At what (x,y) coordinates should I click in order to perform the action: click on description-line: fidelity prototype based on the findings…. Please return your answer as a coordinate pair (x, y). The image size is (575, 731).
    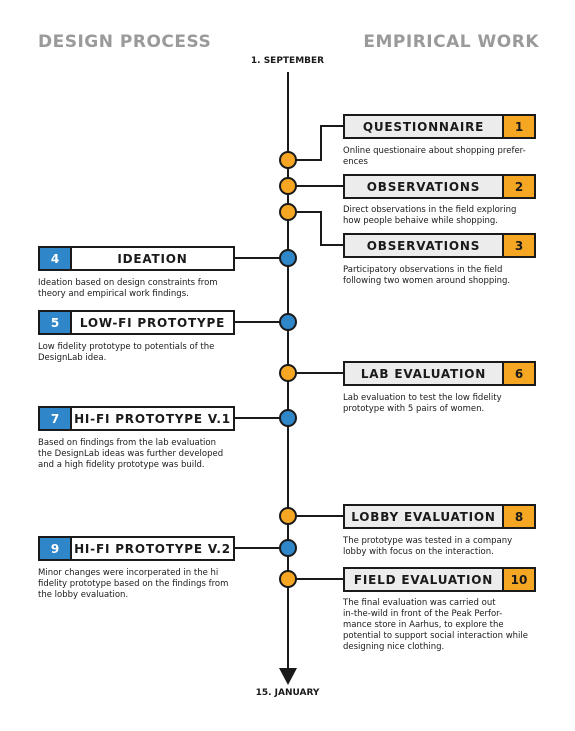
    Looking at the image, I should click on (133, 584).